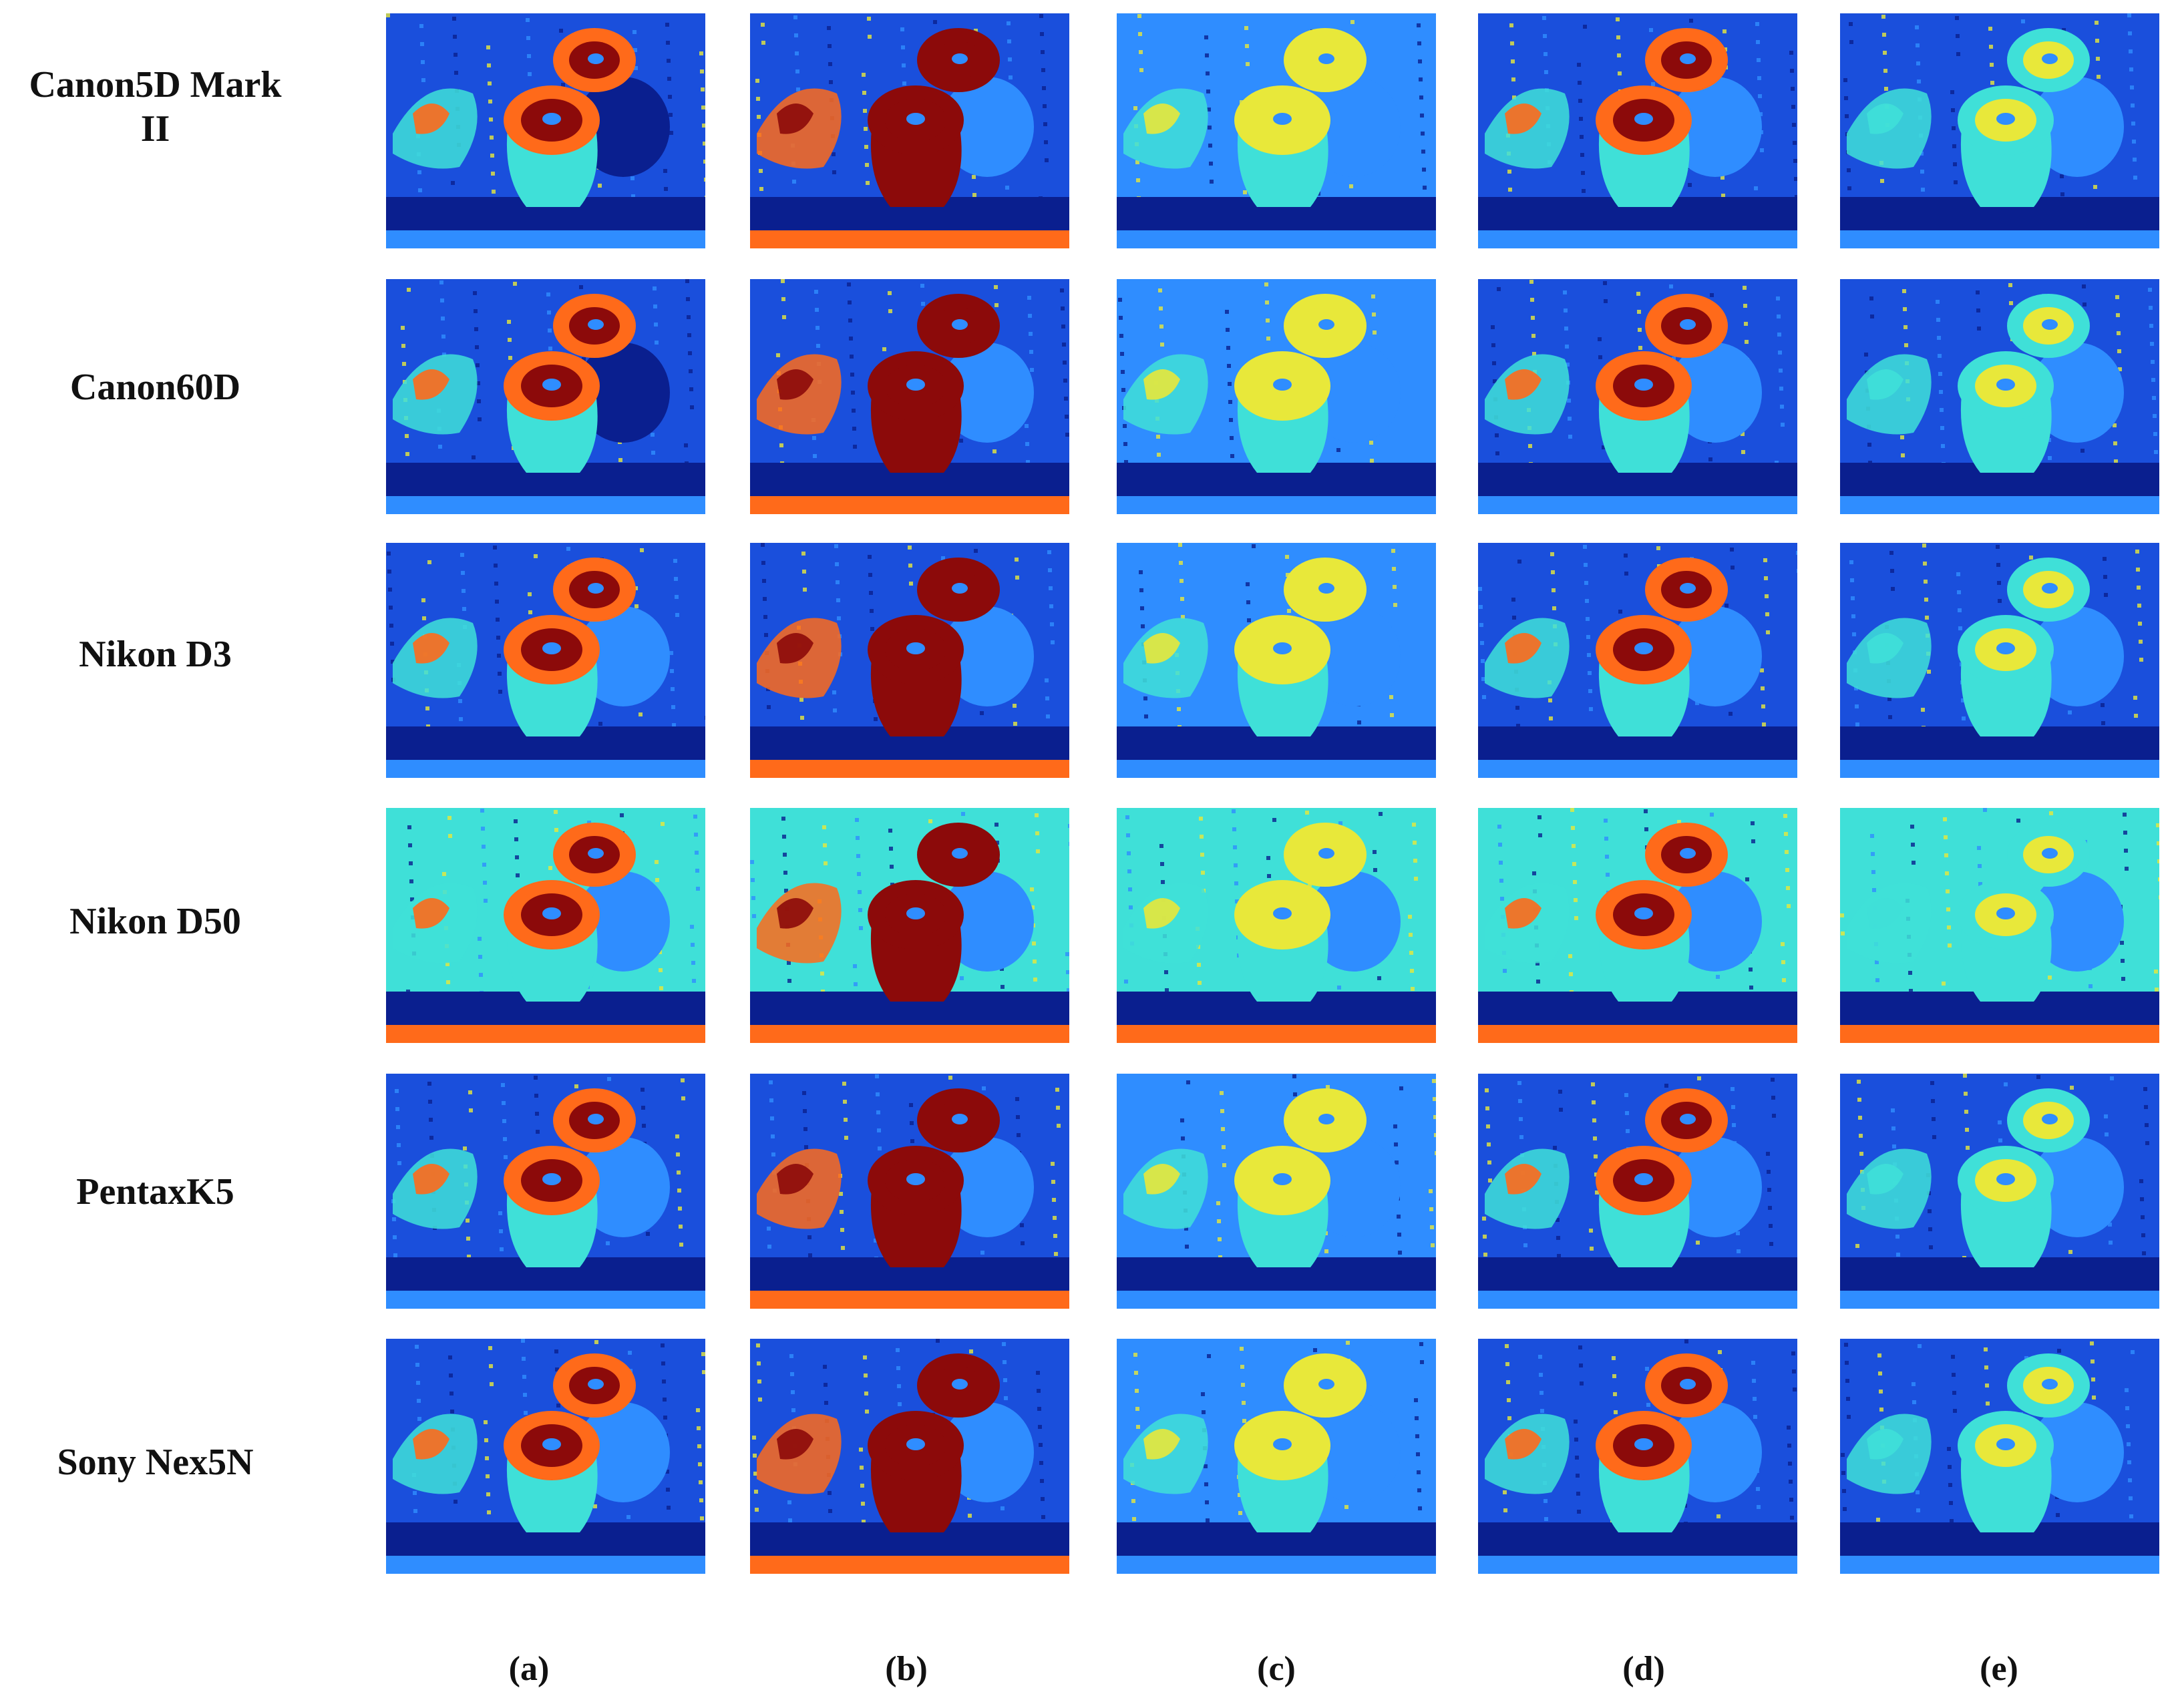  Describe the element at coordinates (906, 1669) in the screenshot. I see `column-label-b: (b)` at that location.